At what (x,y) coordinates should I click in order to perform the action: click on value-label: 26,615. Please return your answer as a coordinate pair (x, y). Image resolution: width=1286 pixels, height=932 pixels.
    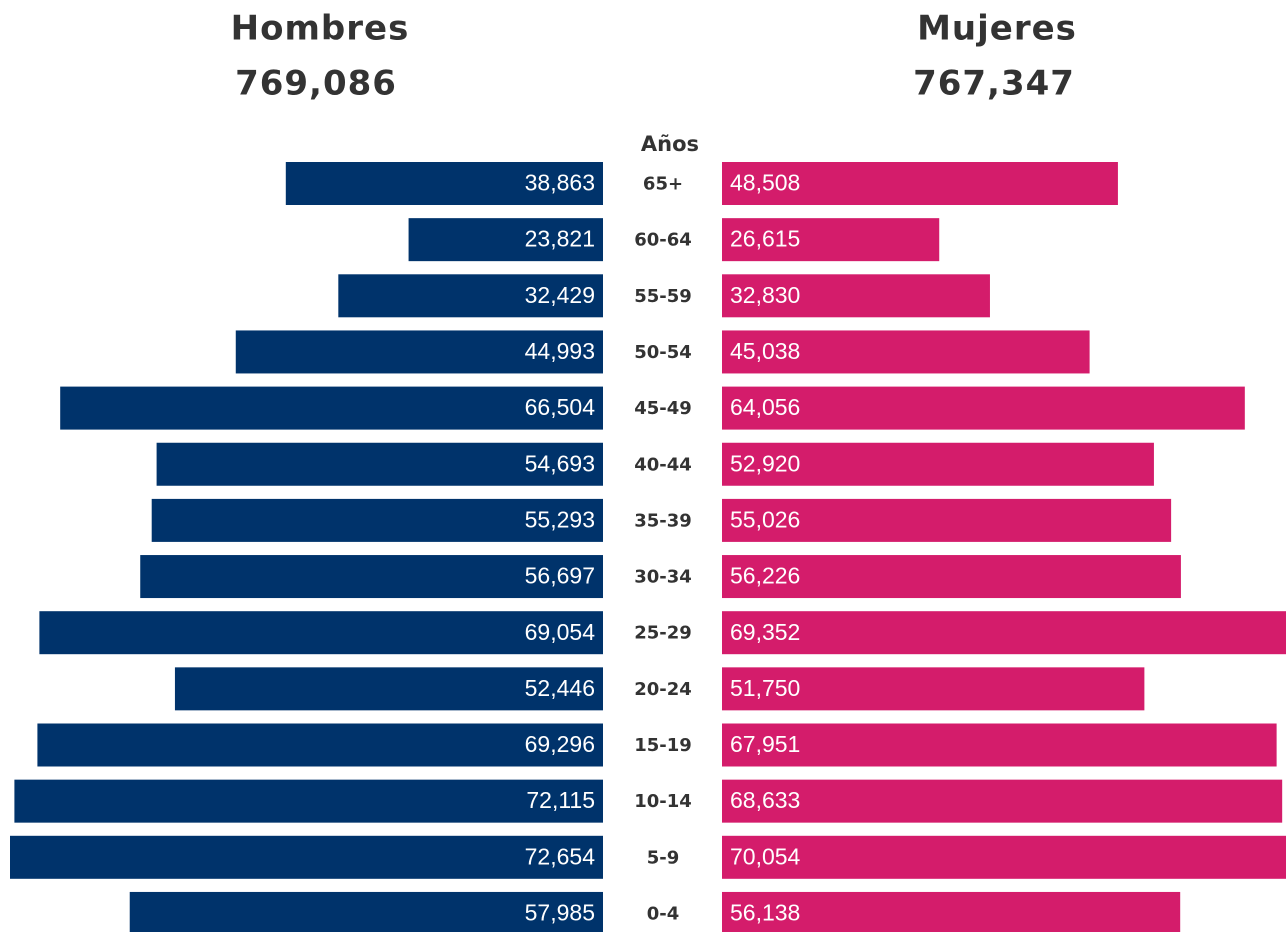
    Looking at the image, I should click on (765, 239).